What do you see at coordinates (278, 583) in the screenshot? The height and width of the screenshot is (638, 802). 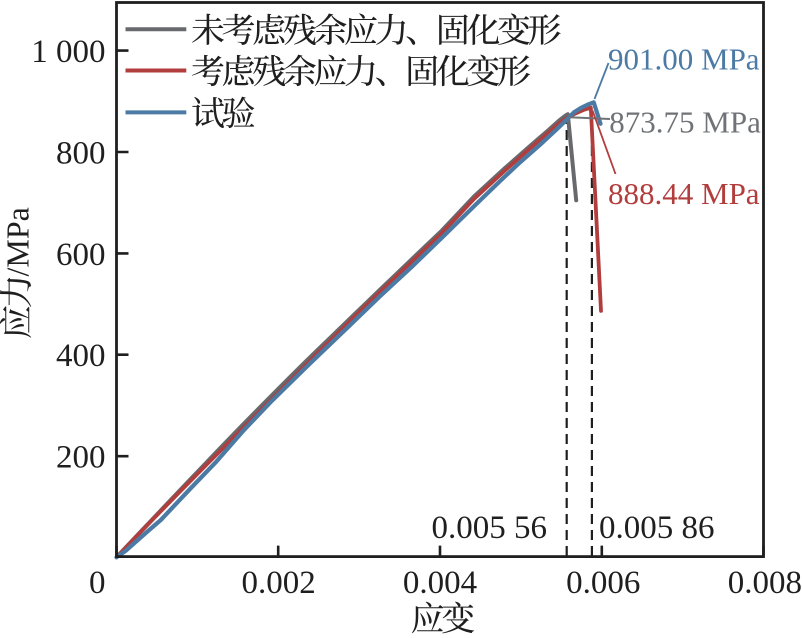 I see `svg-text: 0.002` at bounding box center [278, 583].